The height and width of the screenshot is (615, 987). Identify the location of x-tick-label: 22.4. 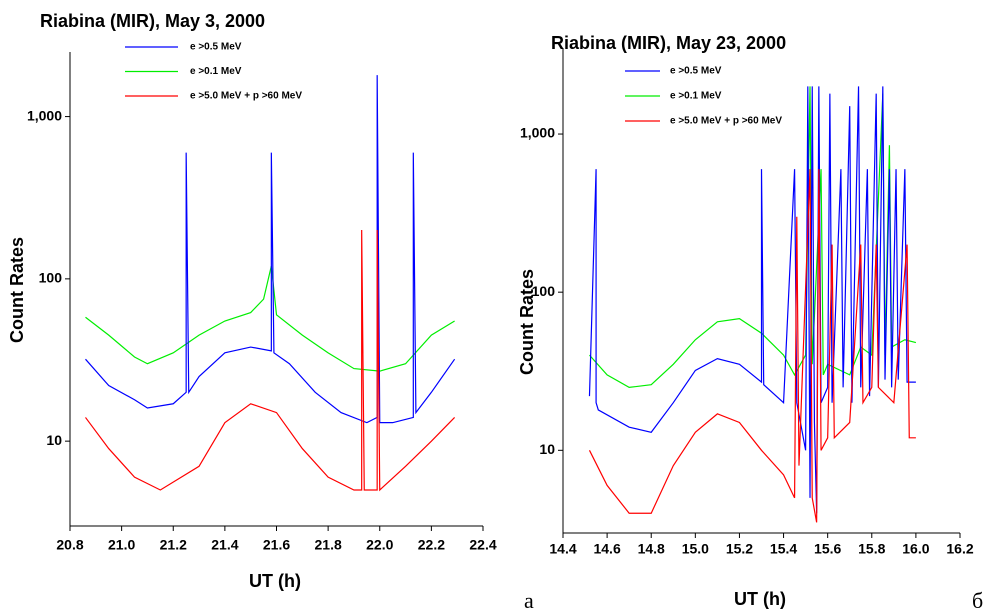
(482, 545).